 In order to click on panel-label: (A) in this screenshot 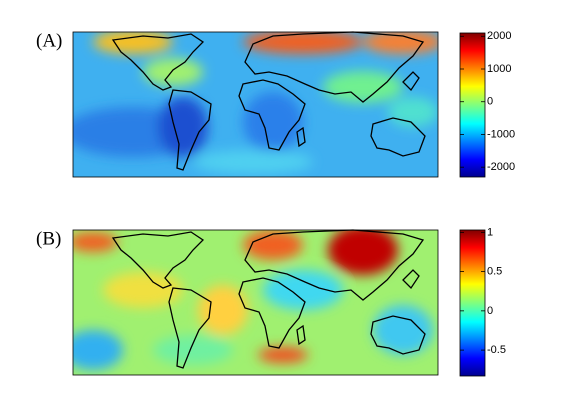, I will do `click(49, 40)`.